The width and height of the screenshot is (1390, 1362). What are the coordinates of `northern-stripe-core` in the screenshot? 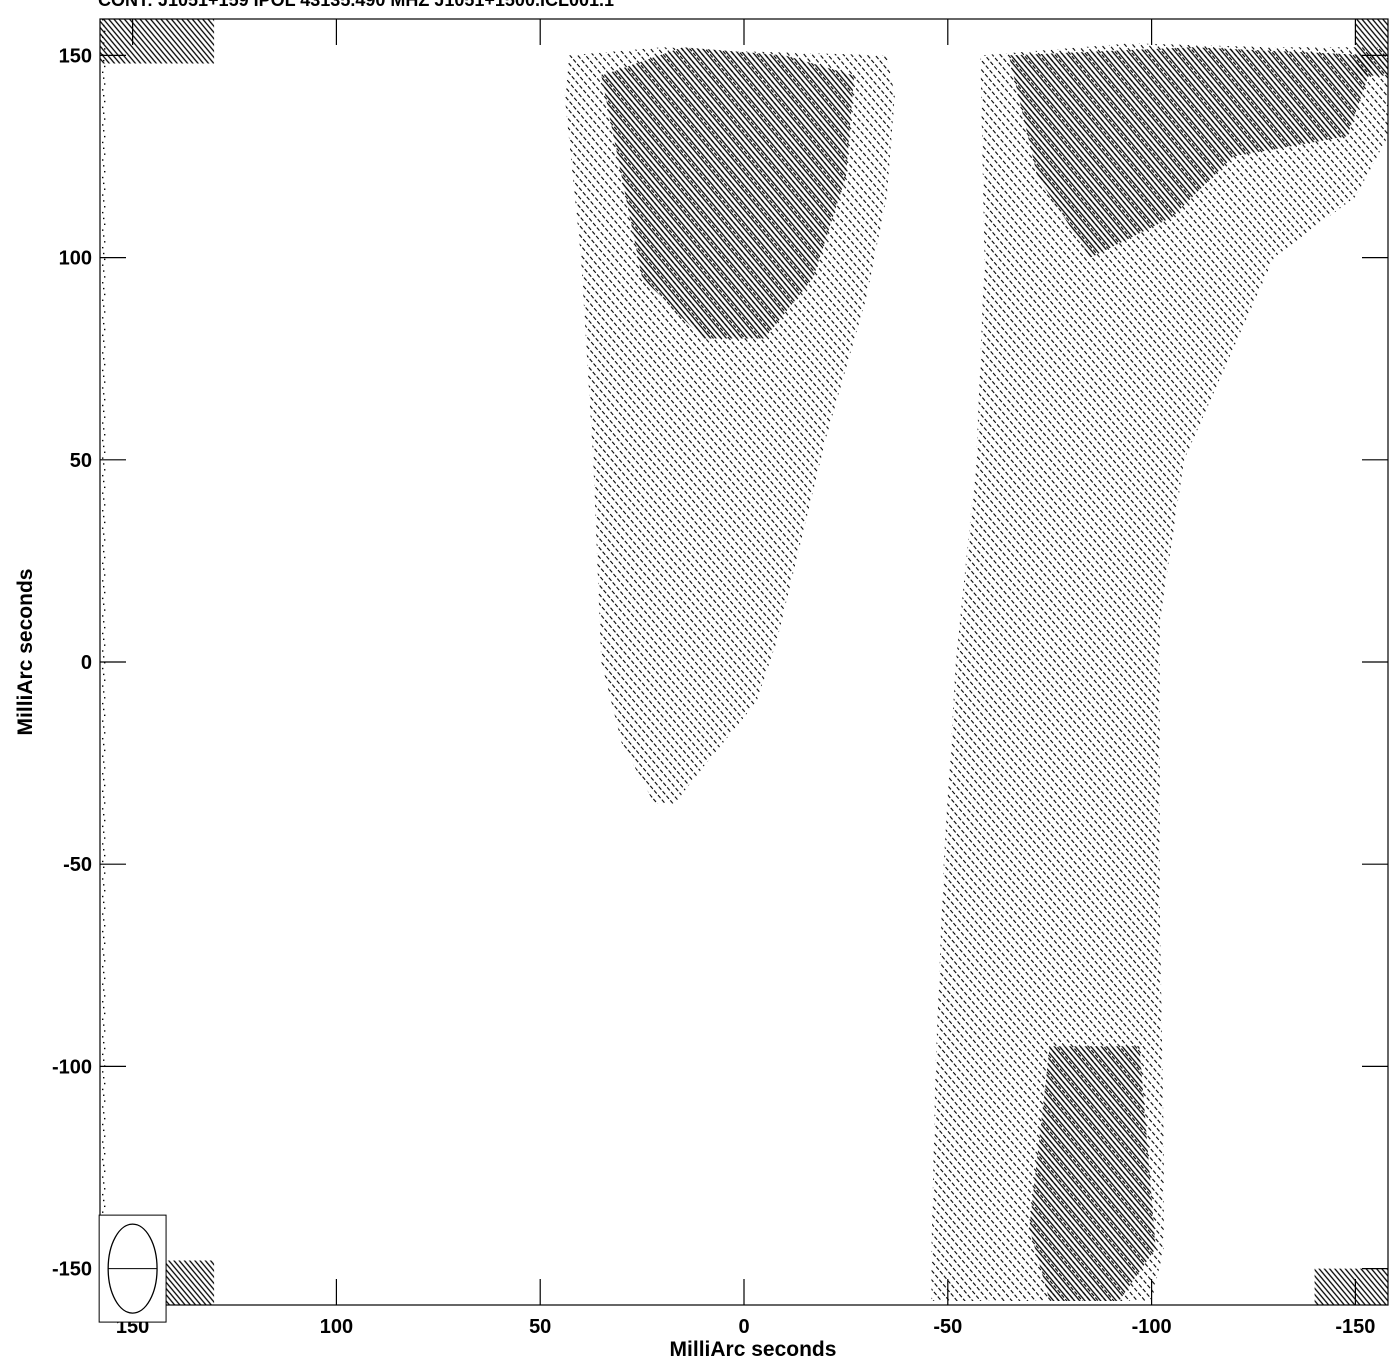 It's located at (728, 193).